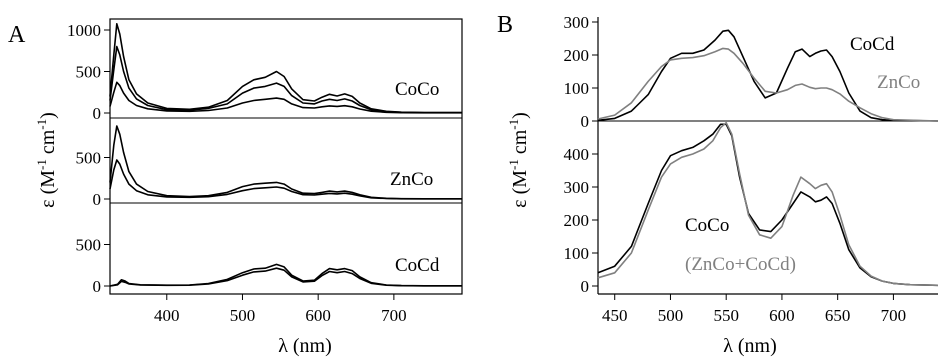 Image resolution: width=940 pixels, height=361 pixels. I want to click on panel-label-b: B, so click(505, 25).